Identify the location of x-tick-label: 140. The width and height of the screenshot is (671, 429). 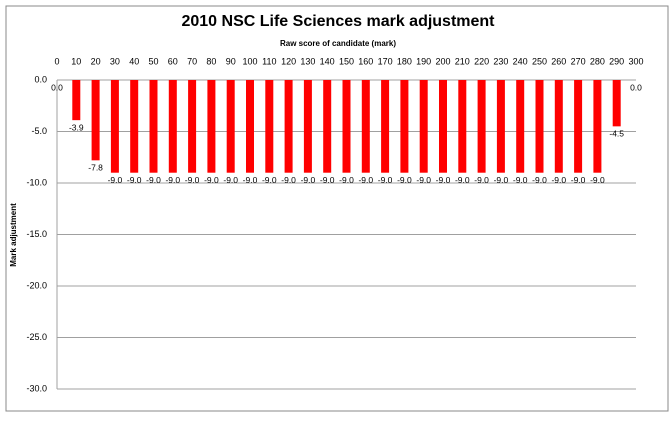
(327, 61).